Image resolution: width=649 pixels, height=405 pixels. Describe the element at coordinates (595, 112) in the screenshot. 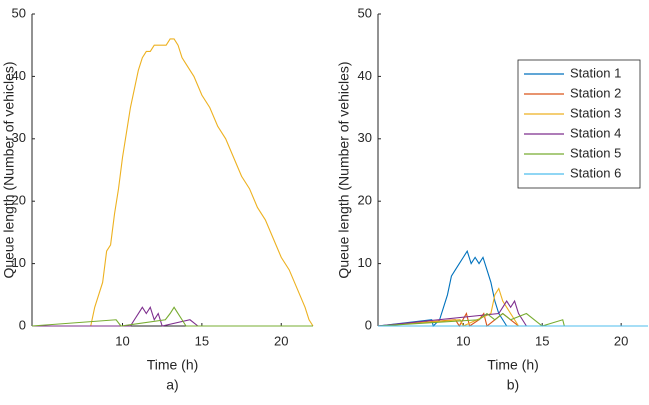

I see `legend-label: Station 3` at that location.